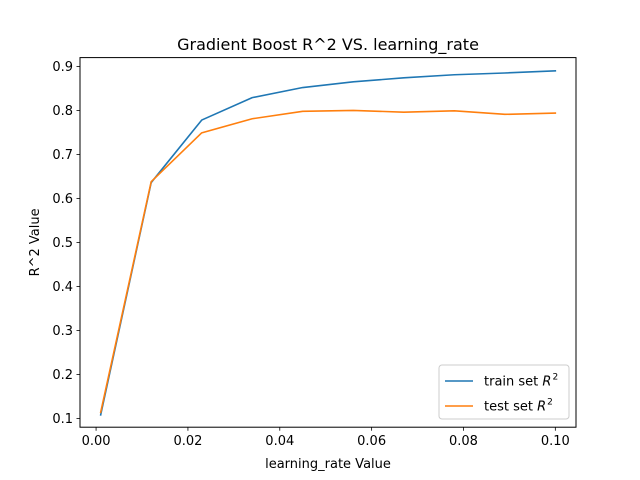  I want to click on y-tick-label: 0.7, so click(62, 155).